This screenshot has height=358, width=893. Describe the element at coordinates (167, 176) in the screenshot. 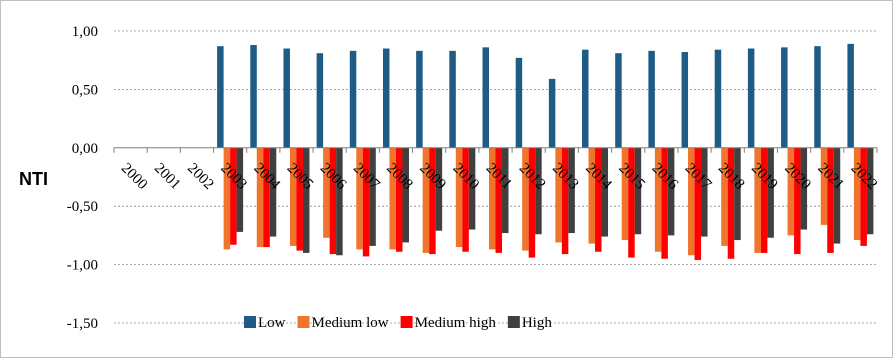

I see `x-tick-label: 2001` at that location.